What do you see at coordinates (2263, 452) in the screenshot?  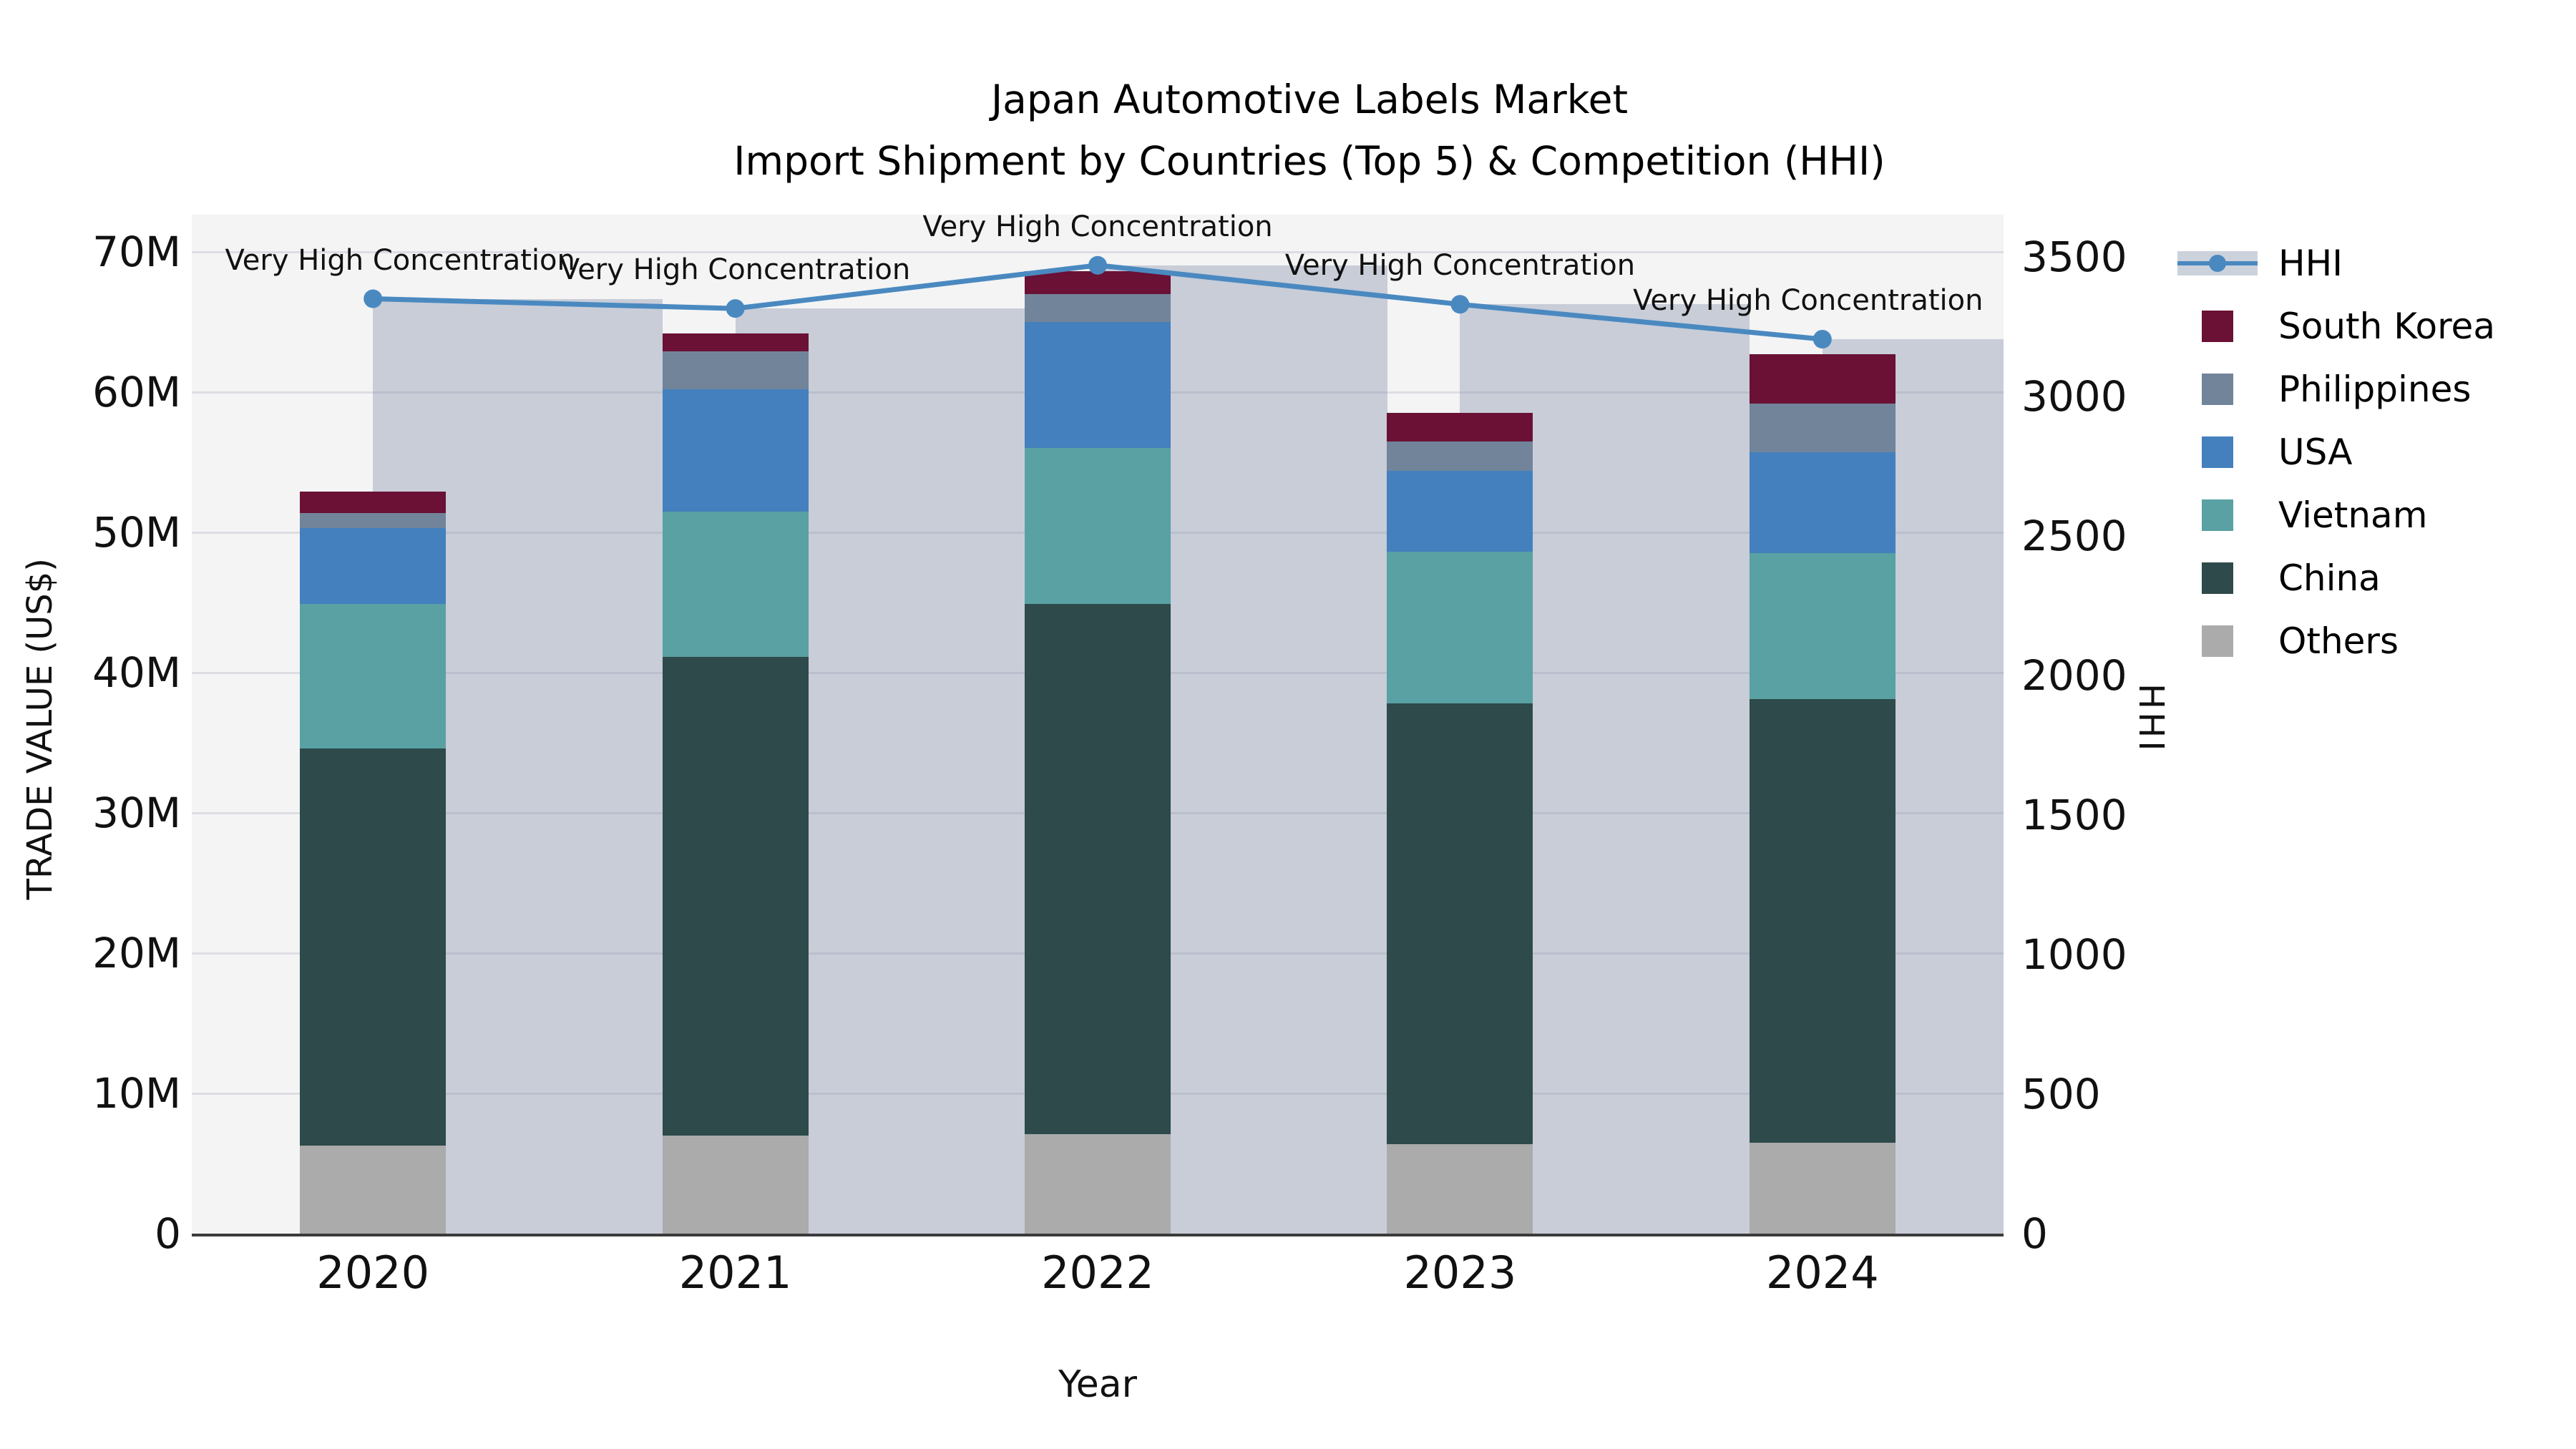 I see `legend-item-usa: USA` at bounding box center [2263, 452].